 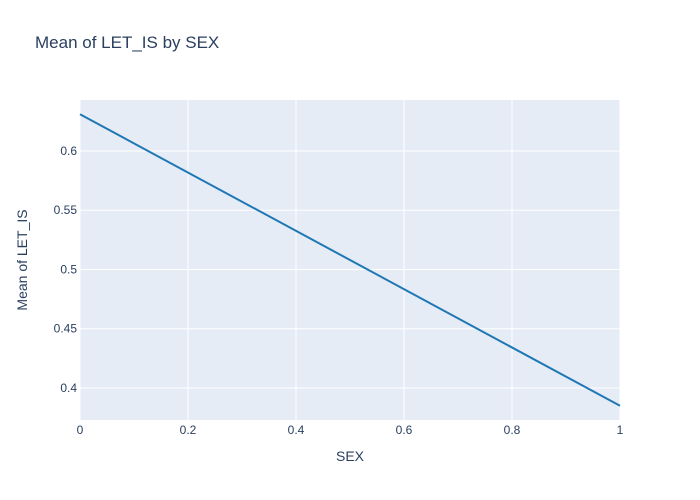 I want to click on y-tick-labels: 0.4 0.45 0.5 0.55 0.6, so click(x=66, y=269).